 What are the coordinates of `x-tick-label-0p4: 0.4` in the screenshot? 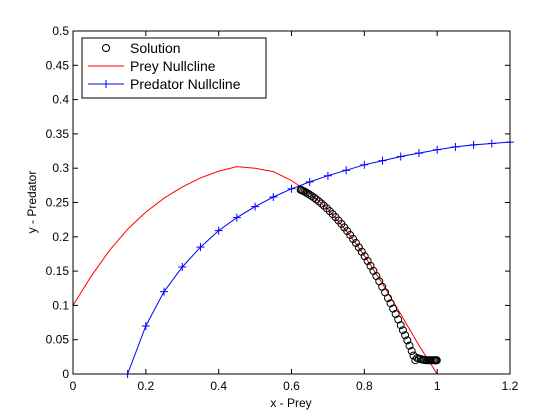 It's located at (218, 386).